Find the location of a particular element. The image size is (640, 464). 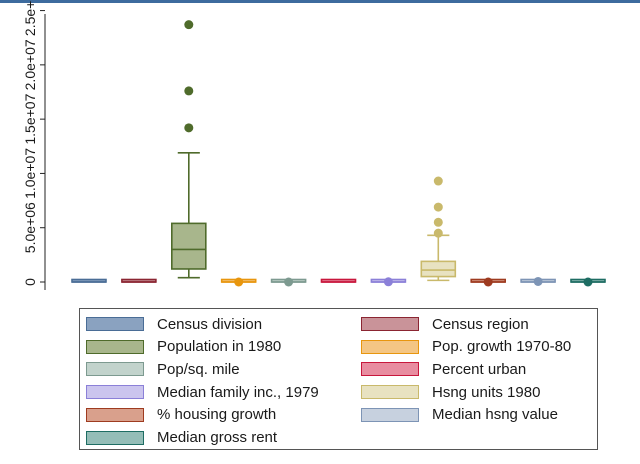

legend-item: Median hsng value is located at coordinates (459, 415).